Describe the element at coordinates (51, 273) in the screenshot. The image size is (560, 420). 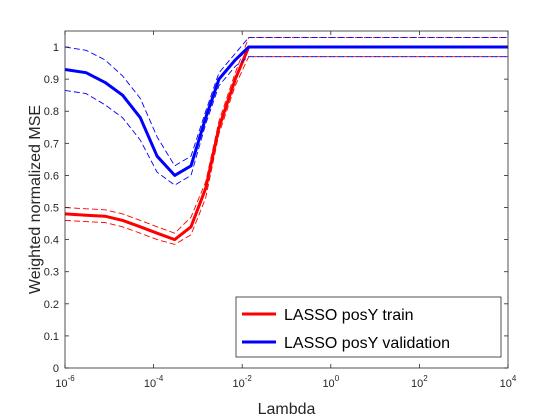
I see `y-tick-label: 0.3` at that location.